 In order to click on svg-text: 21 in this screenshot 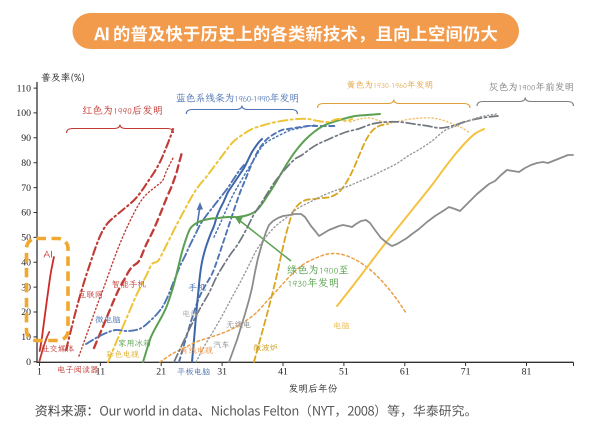, I will do `click(161, 372)`.